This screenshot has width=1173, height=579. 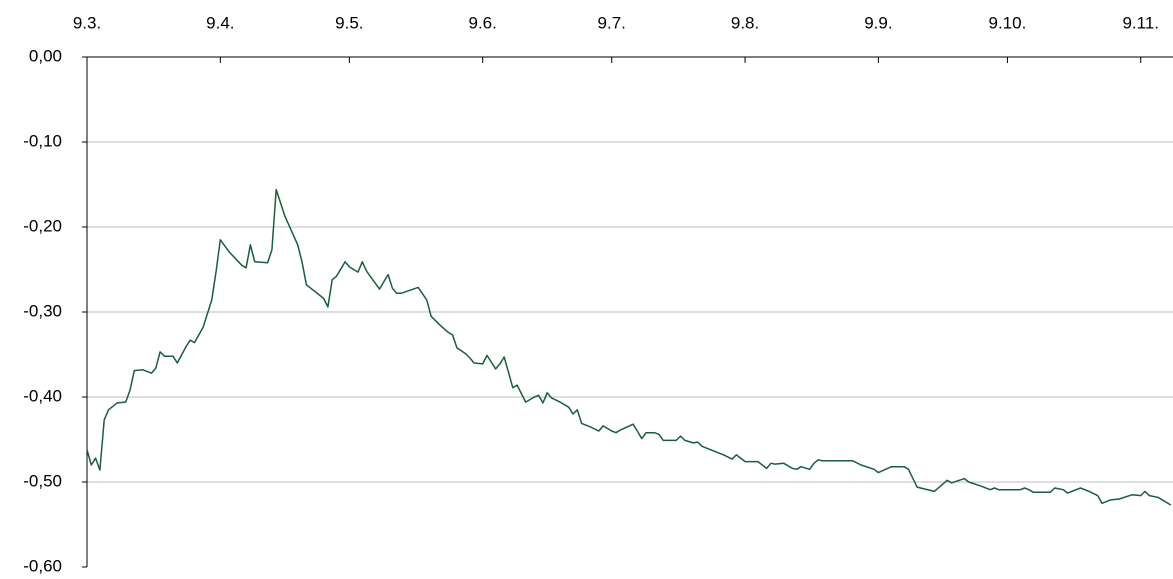 I want to click on y-tick-label: -0,60, so click(x=42, y=565).